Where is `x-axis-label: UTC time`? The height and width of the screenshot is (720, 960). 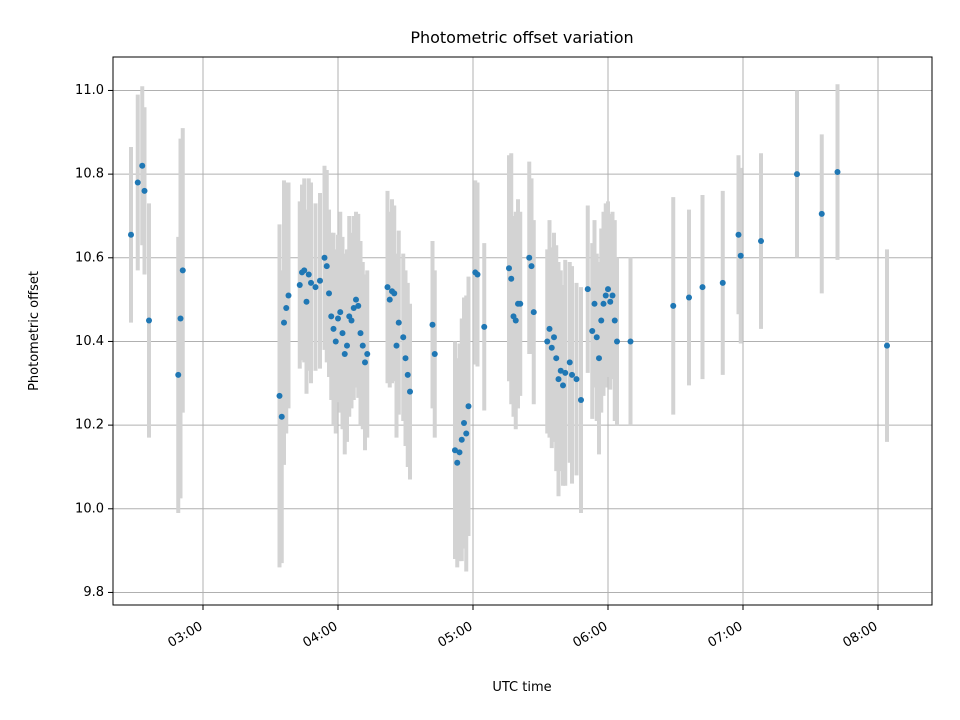 x-axis-label: UTC time is located at coordinates (521, 687).